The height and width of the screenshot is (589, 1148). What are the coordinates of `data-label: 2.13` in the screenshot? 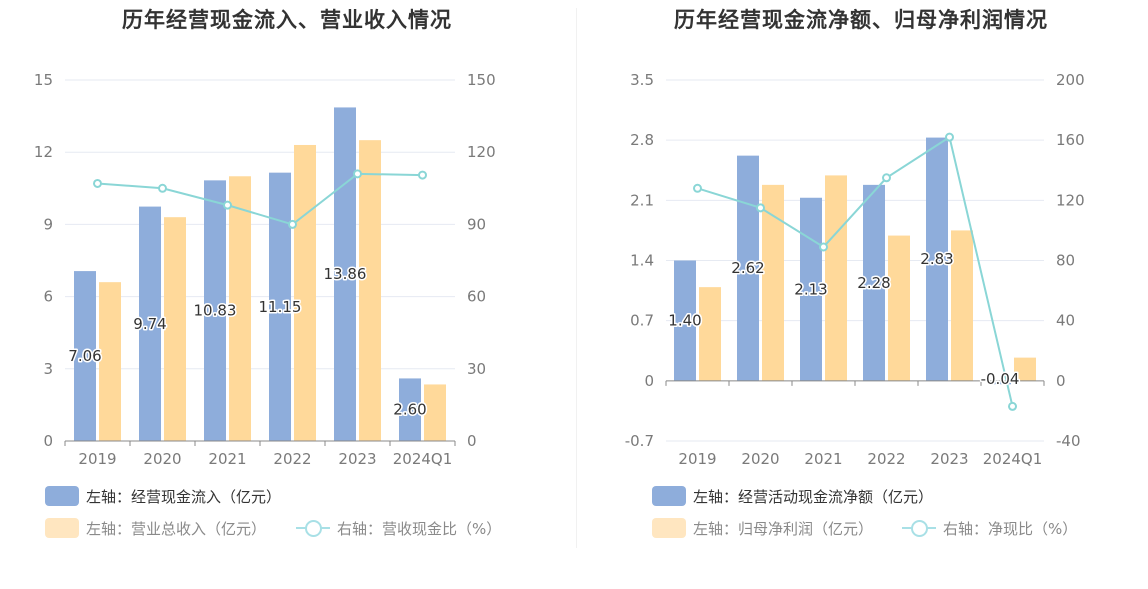 It's located at (810, 289).